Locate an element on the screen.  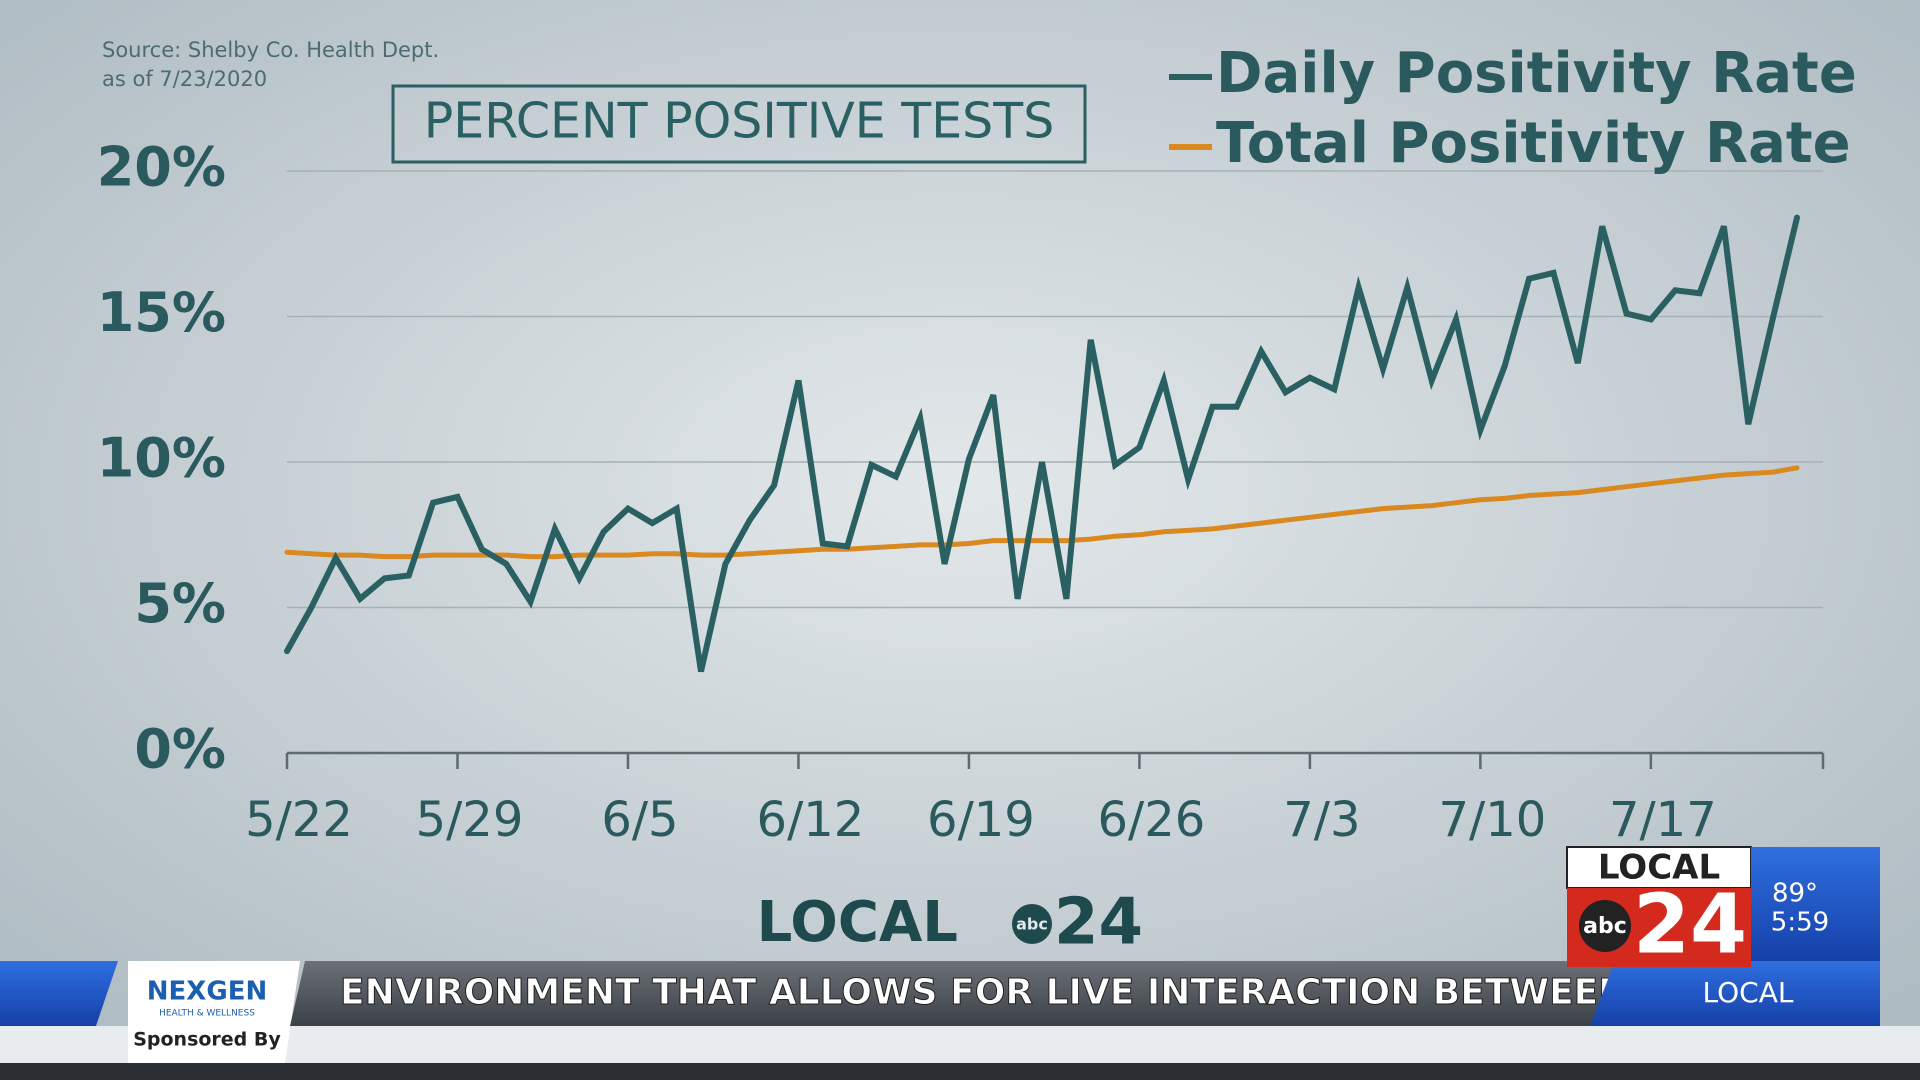
ticker-tag: LOCAL is located at coordinates (1748, 992).